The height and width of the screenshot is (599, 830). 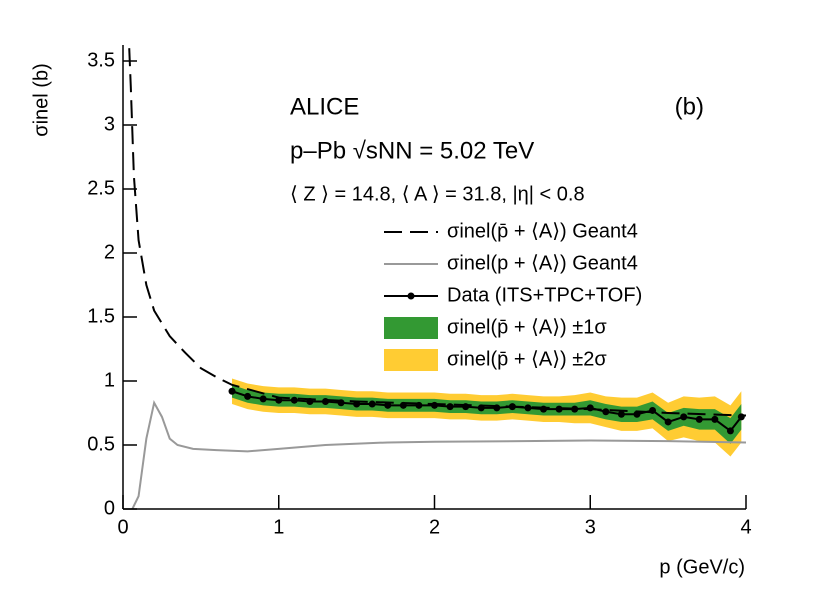 I want to click on y-tick-label: 3, so click(x=109, y=124).